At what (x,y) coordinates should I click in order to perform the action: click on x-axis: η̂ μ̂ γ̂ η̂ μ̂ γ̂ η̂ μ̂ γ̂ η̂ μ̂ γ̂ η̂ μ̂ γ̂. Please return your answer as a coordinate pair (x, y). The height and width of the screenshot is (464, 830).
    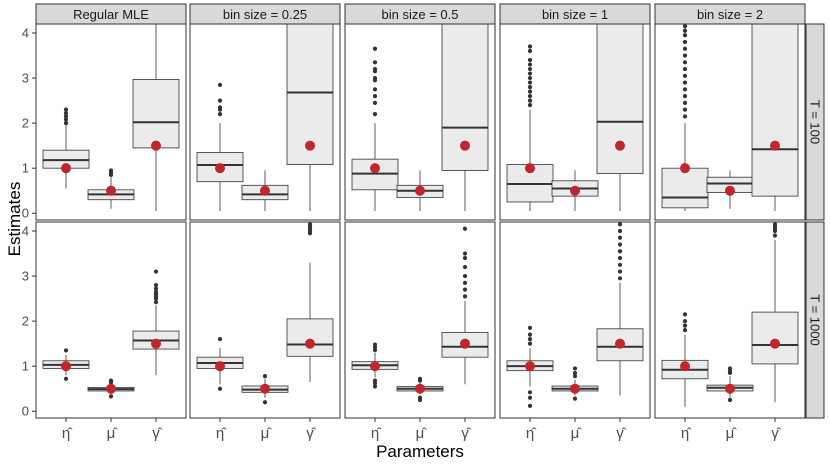
    Looking at the image, I should click on (422, 430).